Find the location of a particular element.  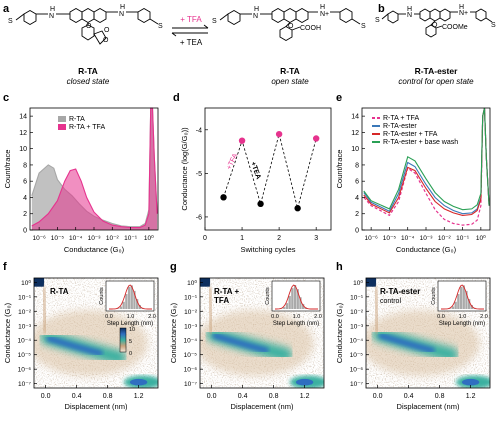

y-tick-label: 12 is located at coordinates (355, 133).